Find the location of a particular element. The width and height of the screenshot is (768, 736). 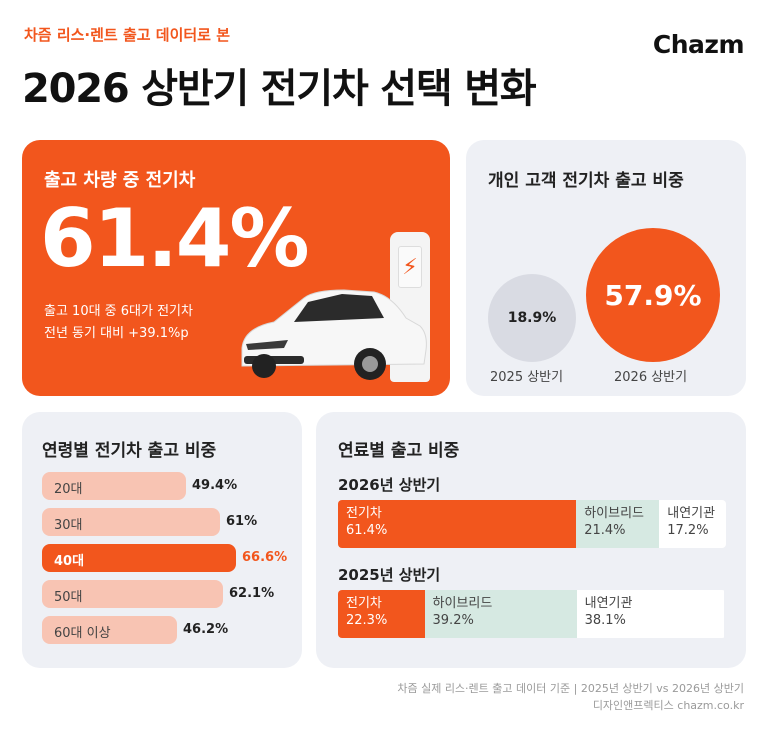

segment-value: 17.2% is located at coordinates (688, 530).